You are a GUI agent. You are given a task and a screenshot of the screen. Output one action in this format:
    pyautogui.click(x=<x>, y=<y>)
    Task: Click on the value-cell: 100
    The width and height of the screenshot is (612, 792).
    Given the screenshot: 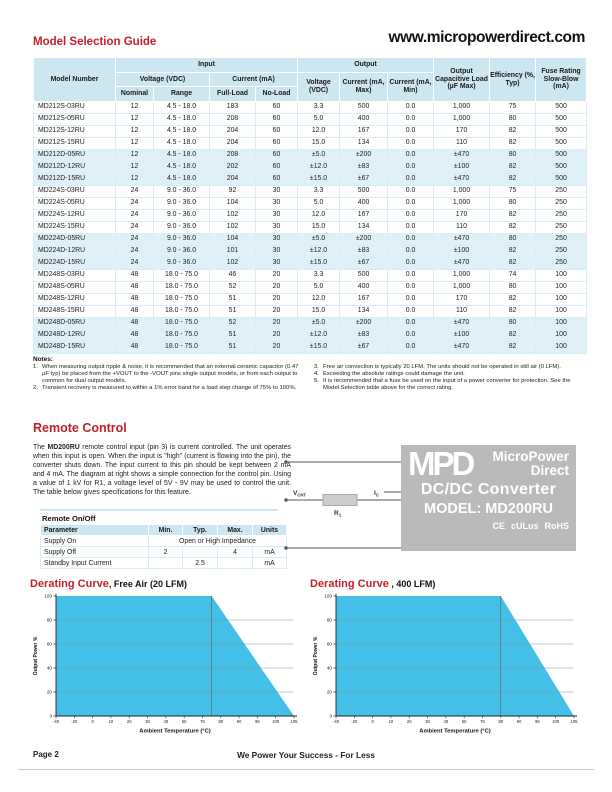 What is the action you would take?
    pyautogui.click(x=561, y=323)
    